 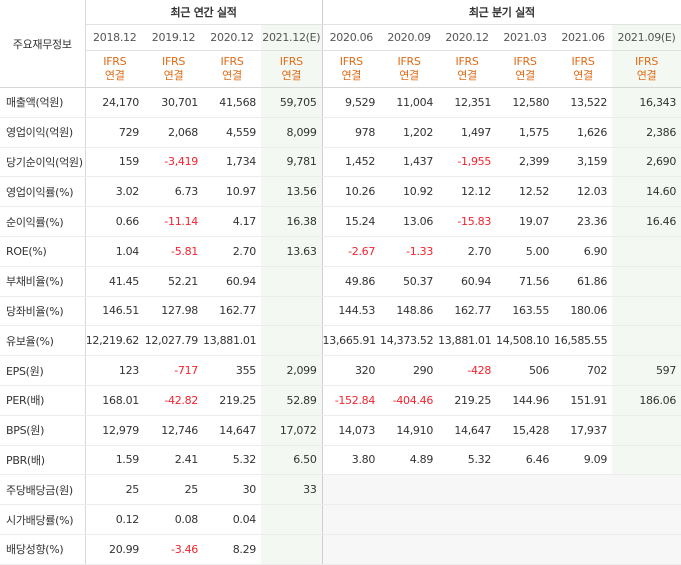 I want to click on value-cell: 4.17, so click(x=232, y=221).